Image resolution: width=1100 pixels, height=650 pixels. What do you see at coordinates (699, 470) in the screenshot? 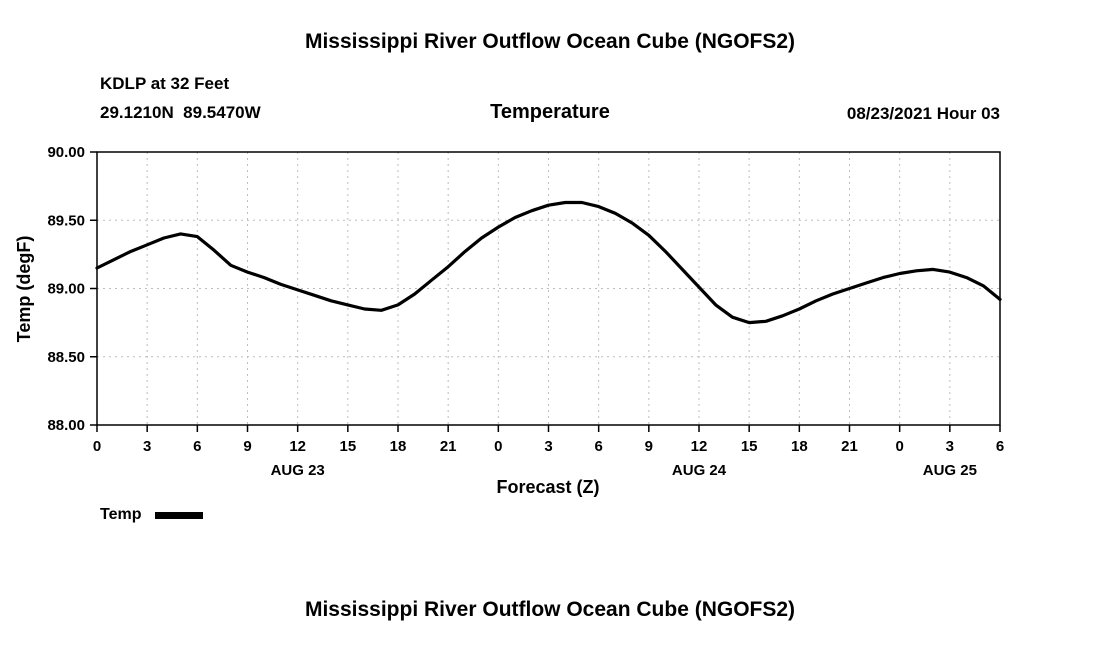
I see `date-label: AUG 24` at bounding box center [699, 470].